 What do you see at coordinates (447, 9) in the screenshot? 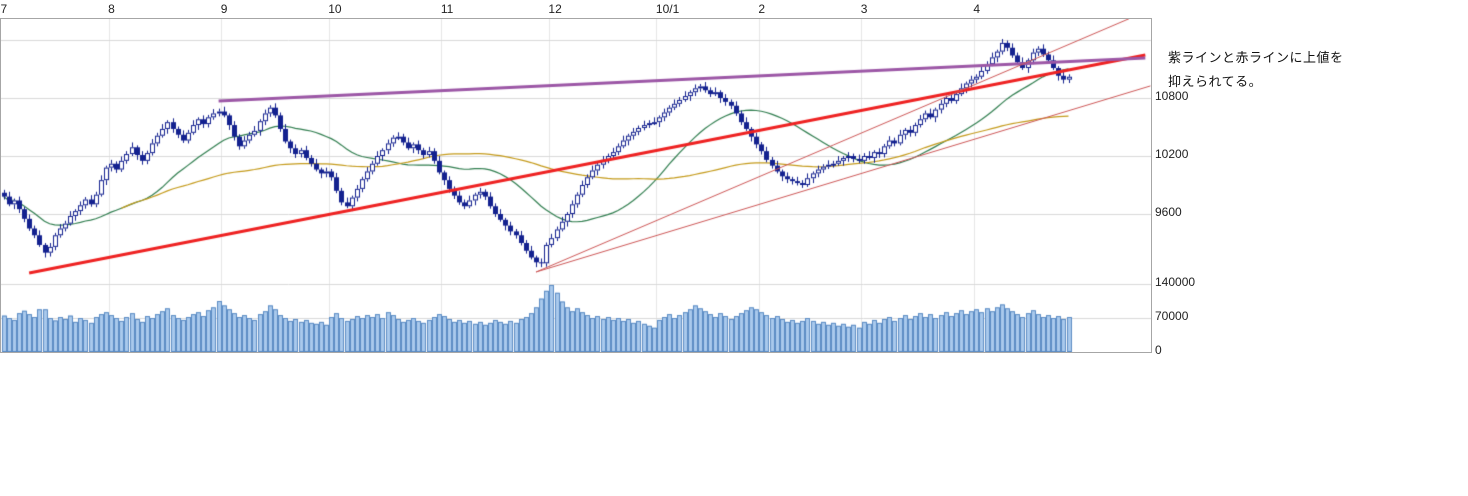
I see `x-axis-label: 11` at bounding box center [447, 9].